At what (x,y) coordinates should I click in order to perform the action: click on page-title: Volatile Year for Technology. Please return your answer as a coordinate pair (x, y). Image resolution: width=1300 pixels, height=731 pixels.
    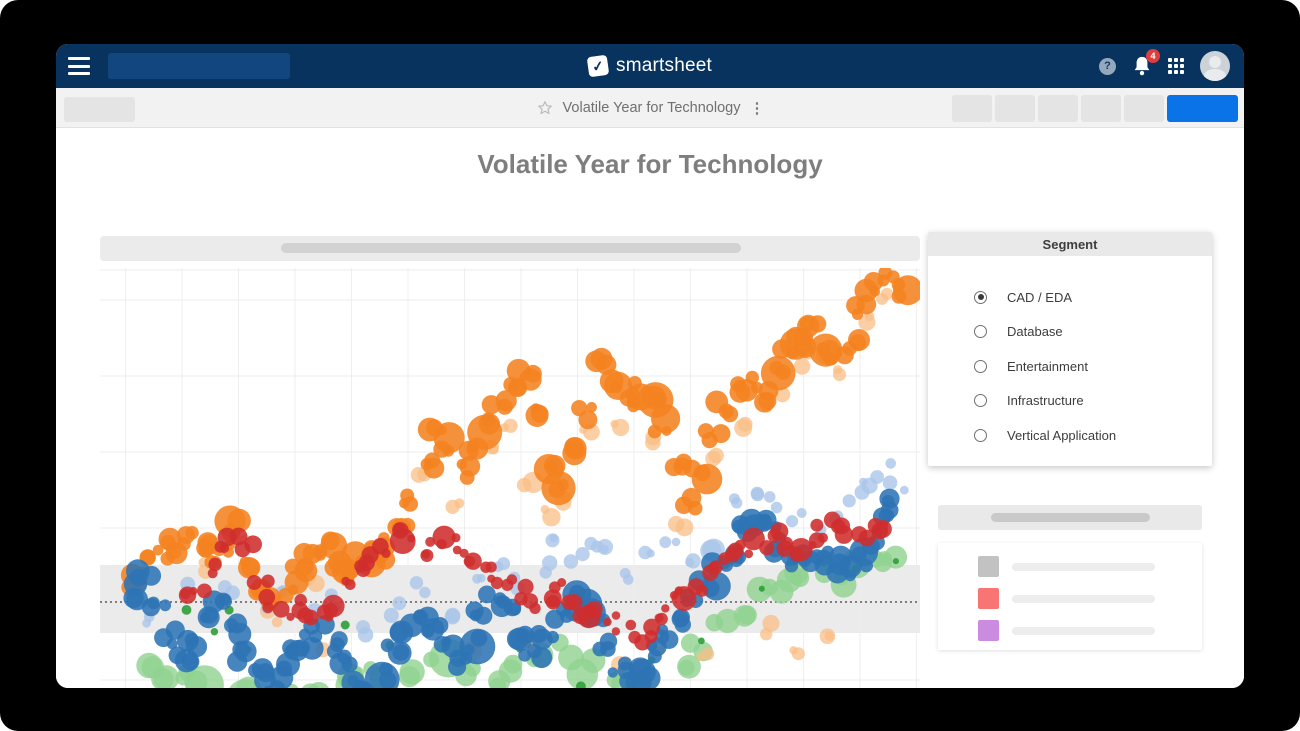
    Looking at the image, I should click on (650, 164).